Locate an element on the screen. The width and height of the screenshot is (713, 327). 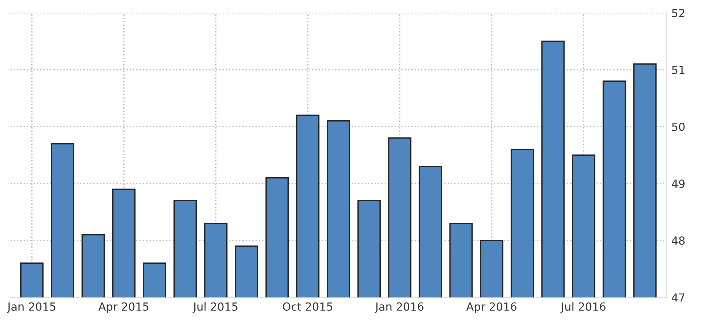
y-tick-label: 52 is located at coordinates (678, 13).